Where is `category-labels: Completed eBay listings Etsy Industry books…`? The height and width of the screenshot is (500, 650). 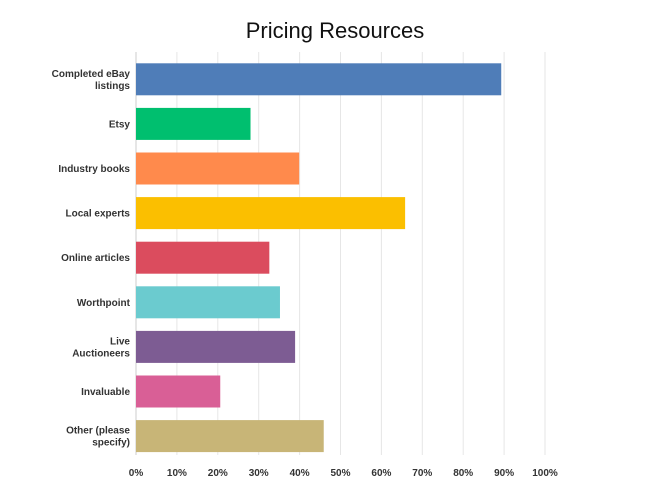
category-labels: Completed eBay listings Etsy Industry books… is located at coordinates (91, 259).